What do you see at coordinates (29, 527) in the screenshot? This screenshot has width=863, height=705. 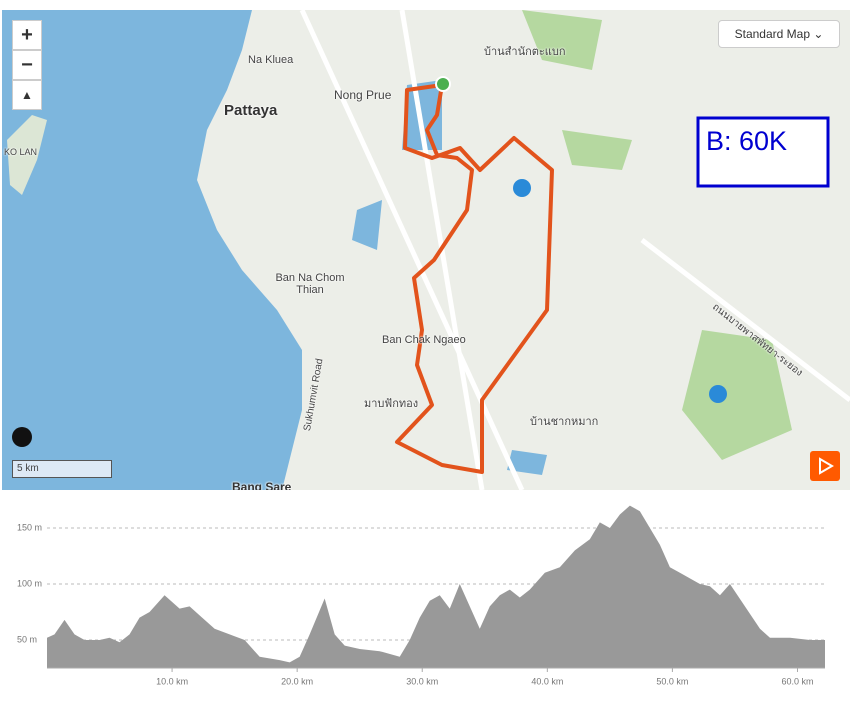 I see `y-tick-label: 150 m` at bounding box center [29, 527].